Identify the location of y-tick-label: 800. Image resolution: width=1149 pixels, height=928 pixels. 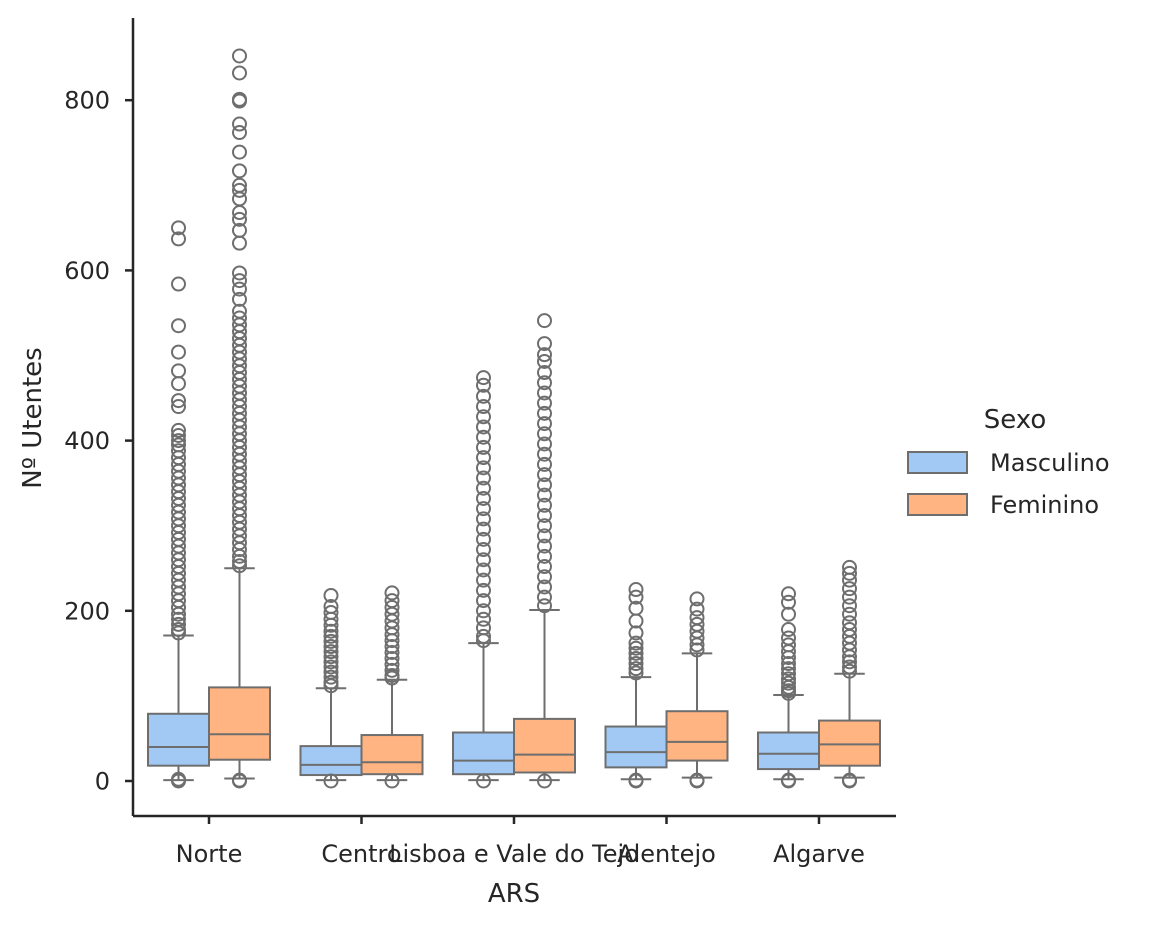
(87, 101).